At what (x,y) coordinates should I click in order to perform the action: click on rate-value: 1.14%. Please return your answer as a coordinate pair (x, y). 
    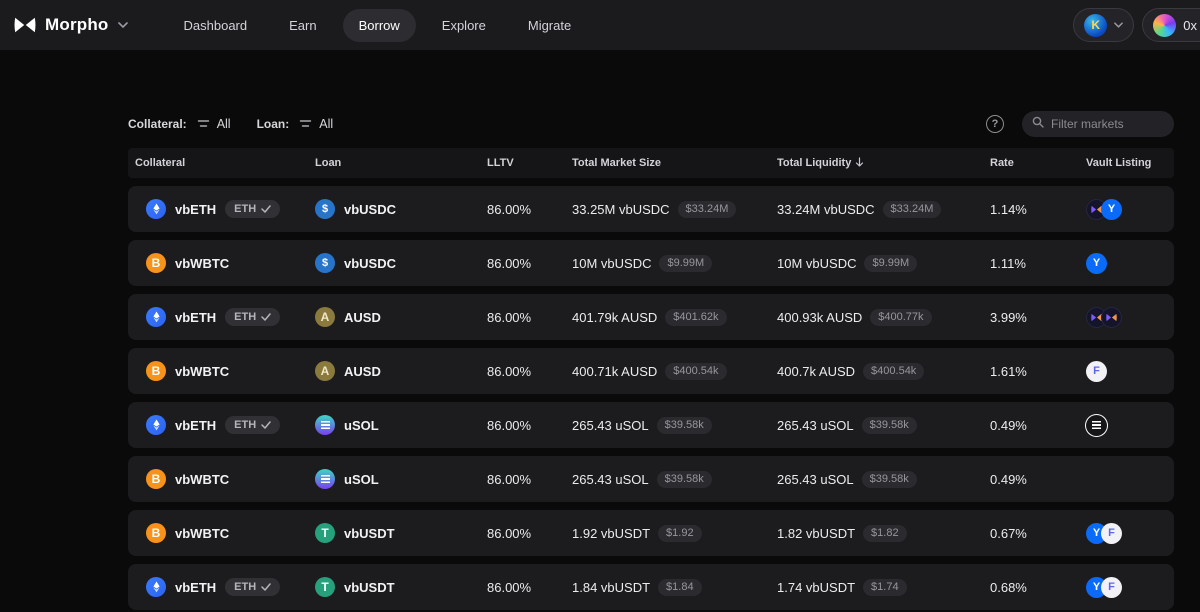
    Looking at the image, I should click on (1008, 209).